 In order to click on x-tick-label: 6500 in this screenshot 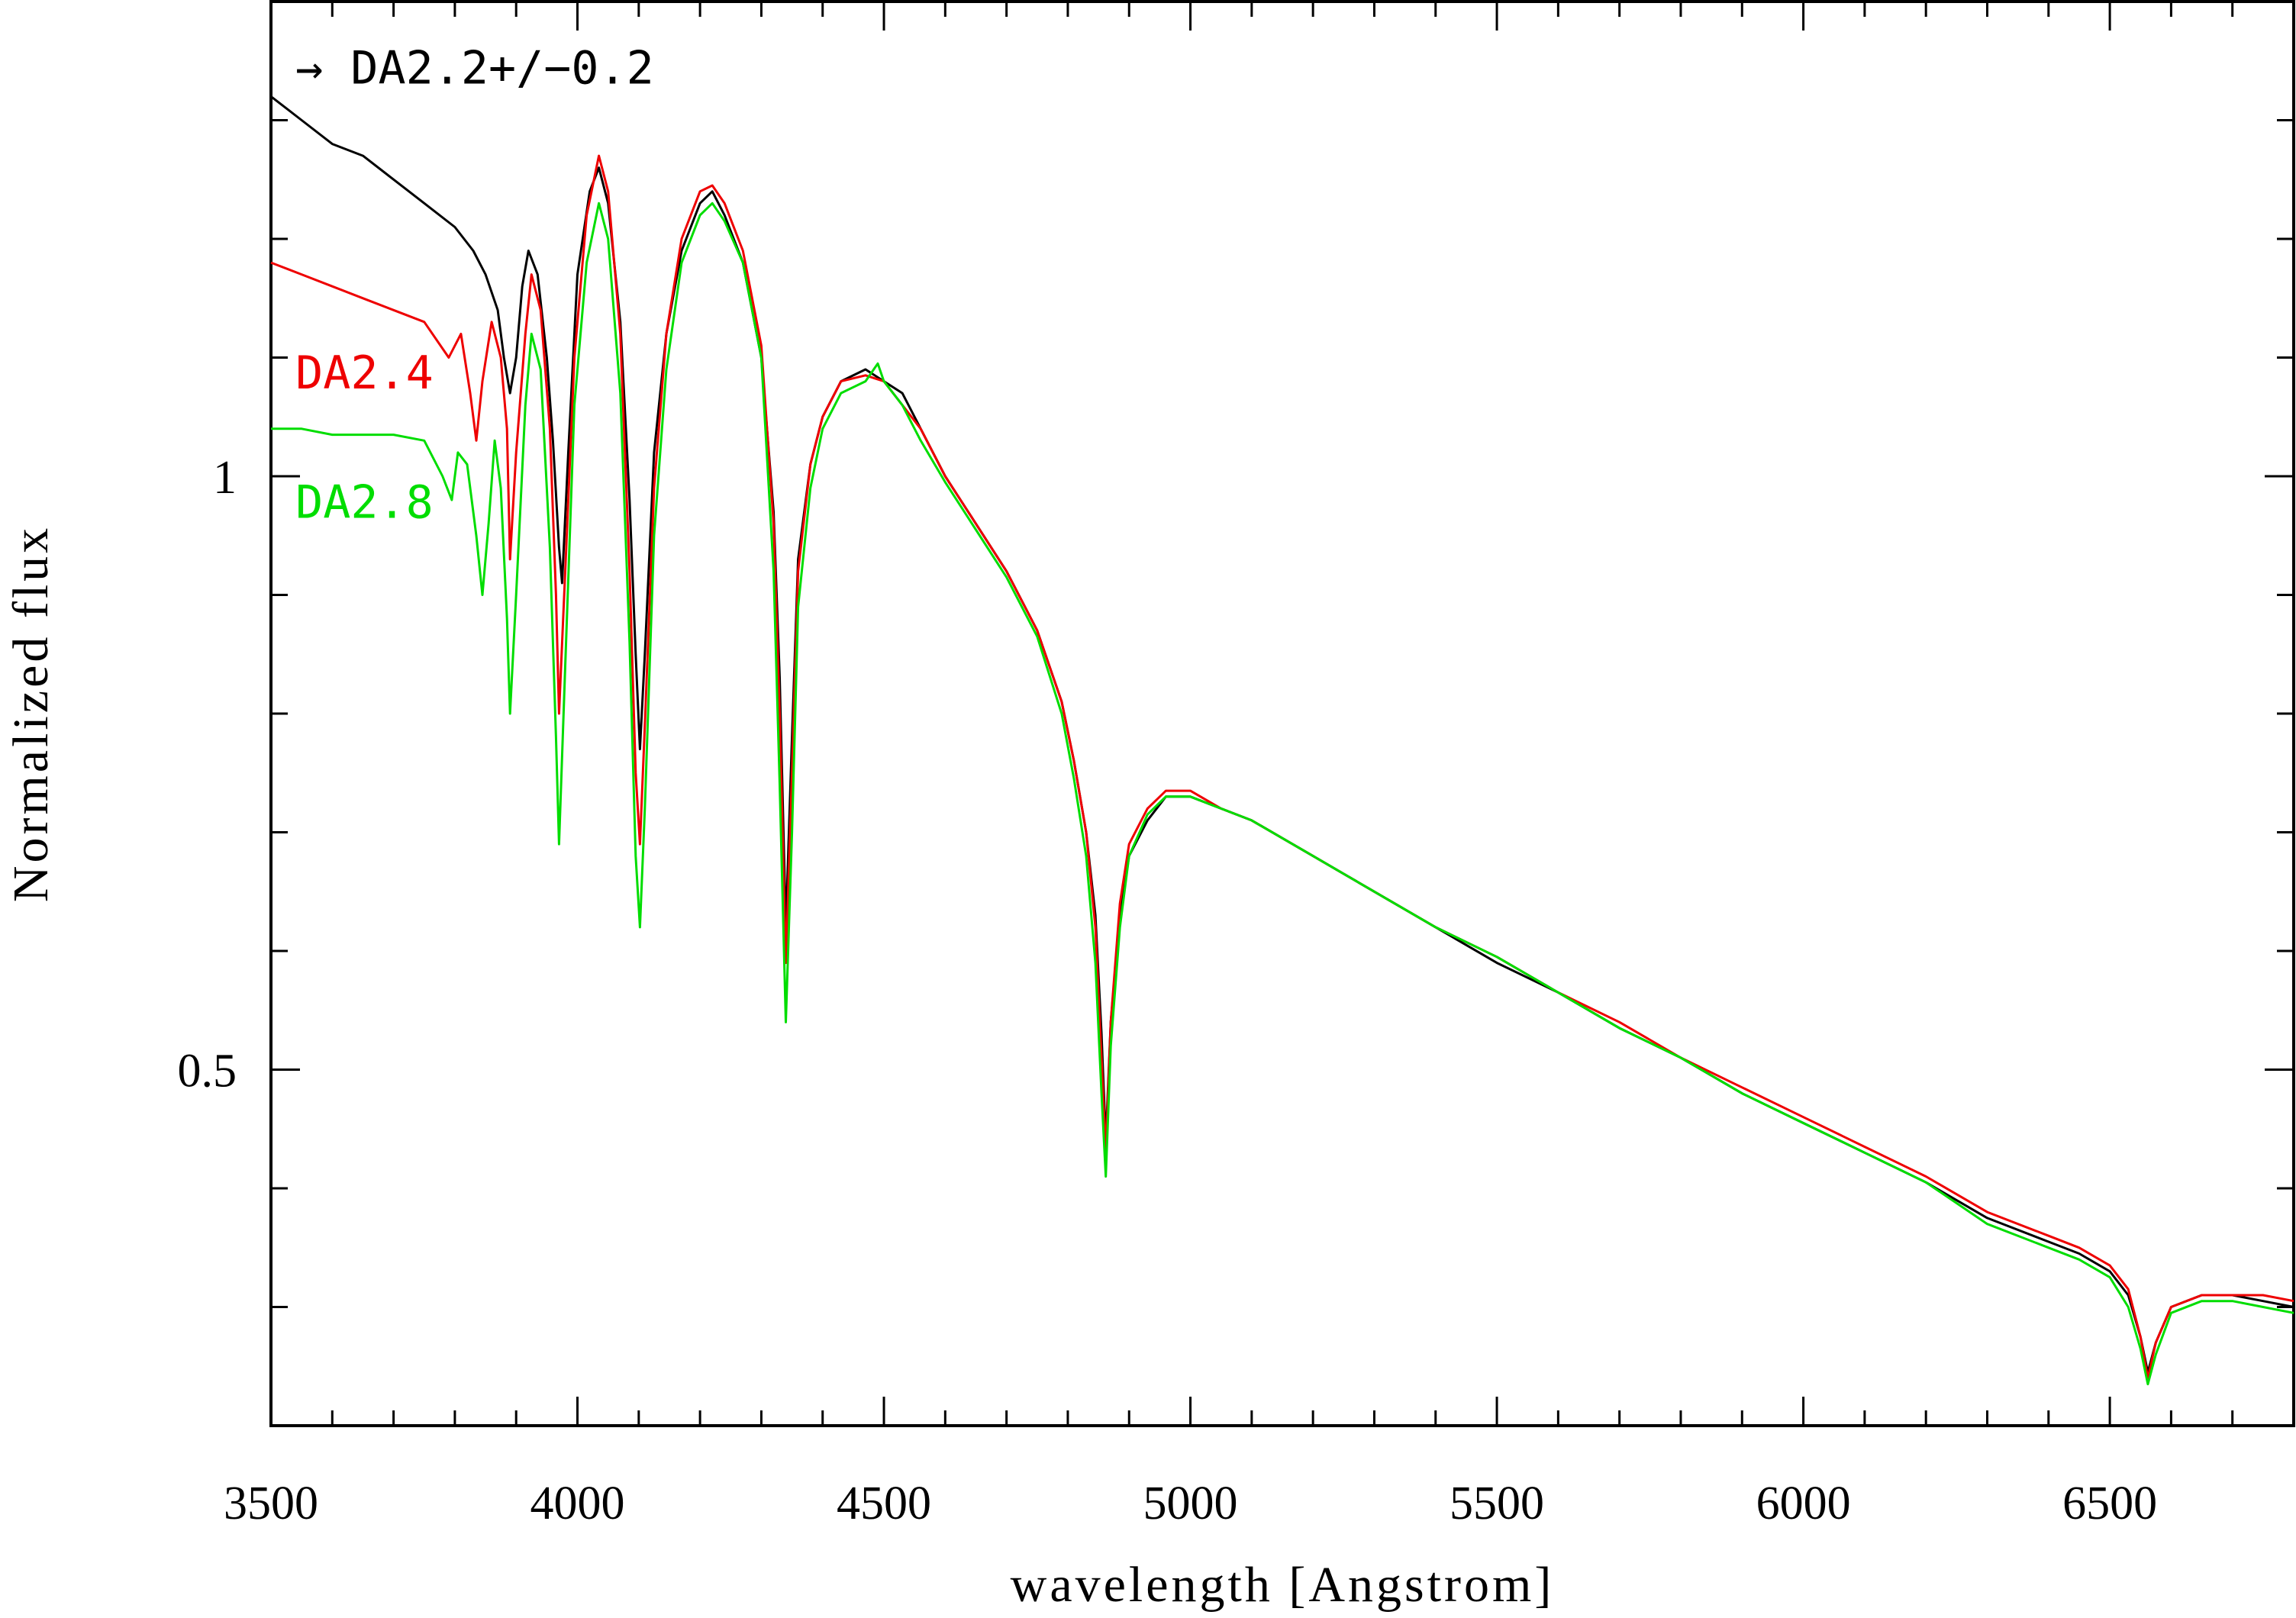, I will do `click(2109, 1503)`.